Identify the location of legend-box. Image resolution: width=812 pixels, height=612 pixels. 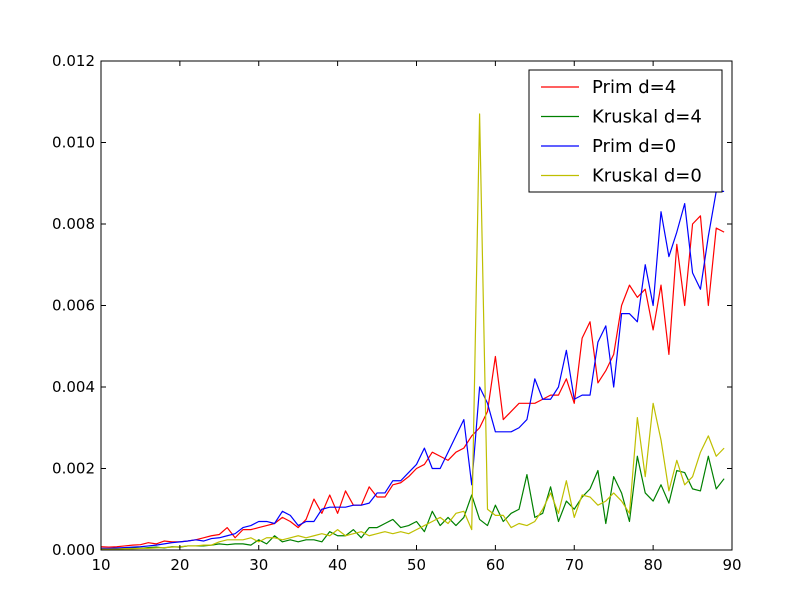
(625, 131).